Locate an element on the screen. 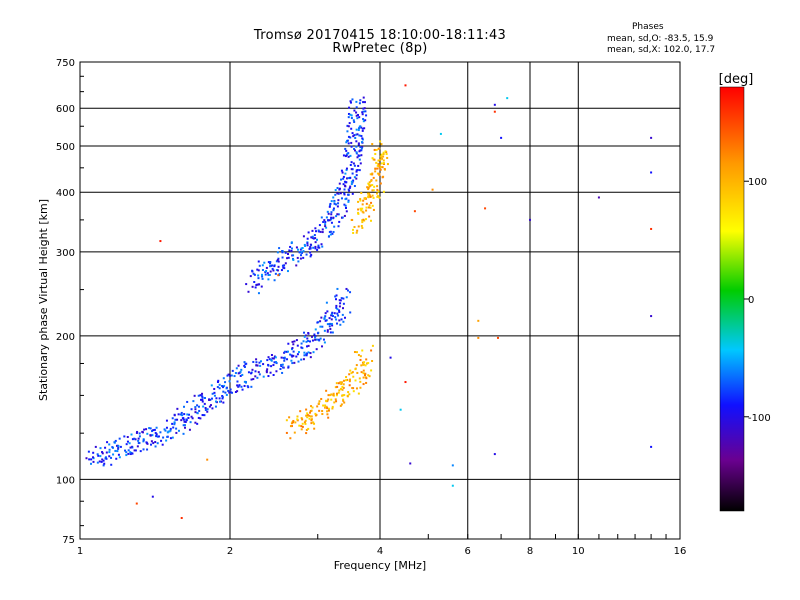  x-tick-label-1: 2 is located at coordinates (230, 551).